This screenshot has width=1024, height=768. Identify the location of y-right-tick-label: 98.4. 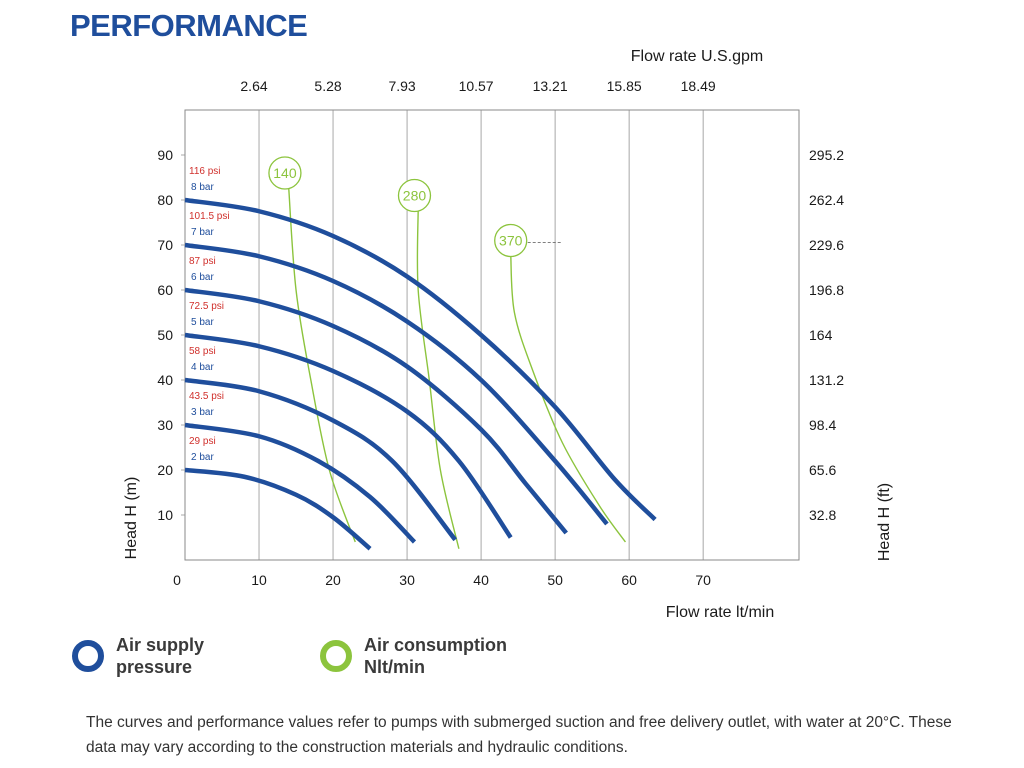
(822, 425).